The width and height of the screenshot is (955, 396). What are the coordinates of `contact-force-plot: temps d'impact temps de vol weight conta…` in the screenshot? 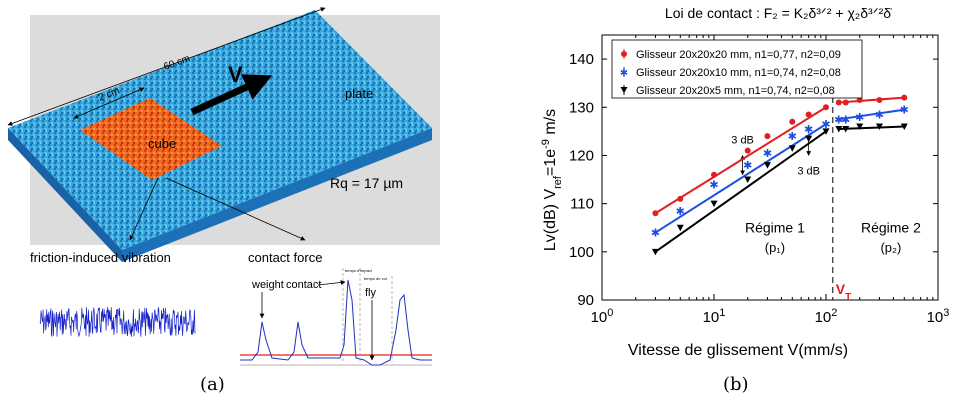 It's located at (336, 317).